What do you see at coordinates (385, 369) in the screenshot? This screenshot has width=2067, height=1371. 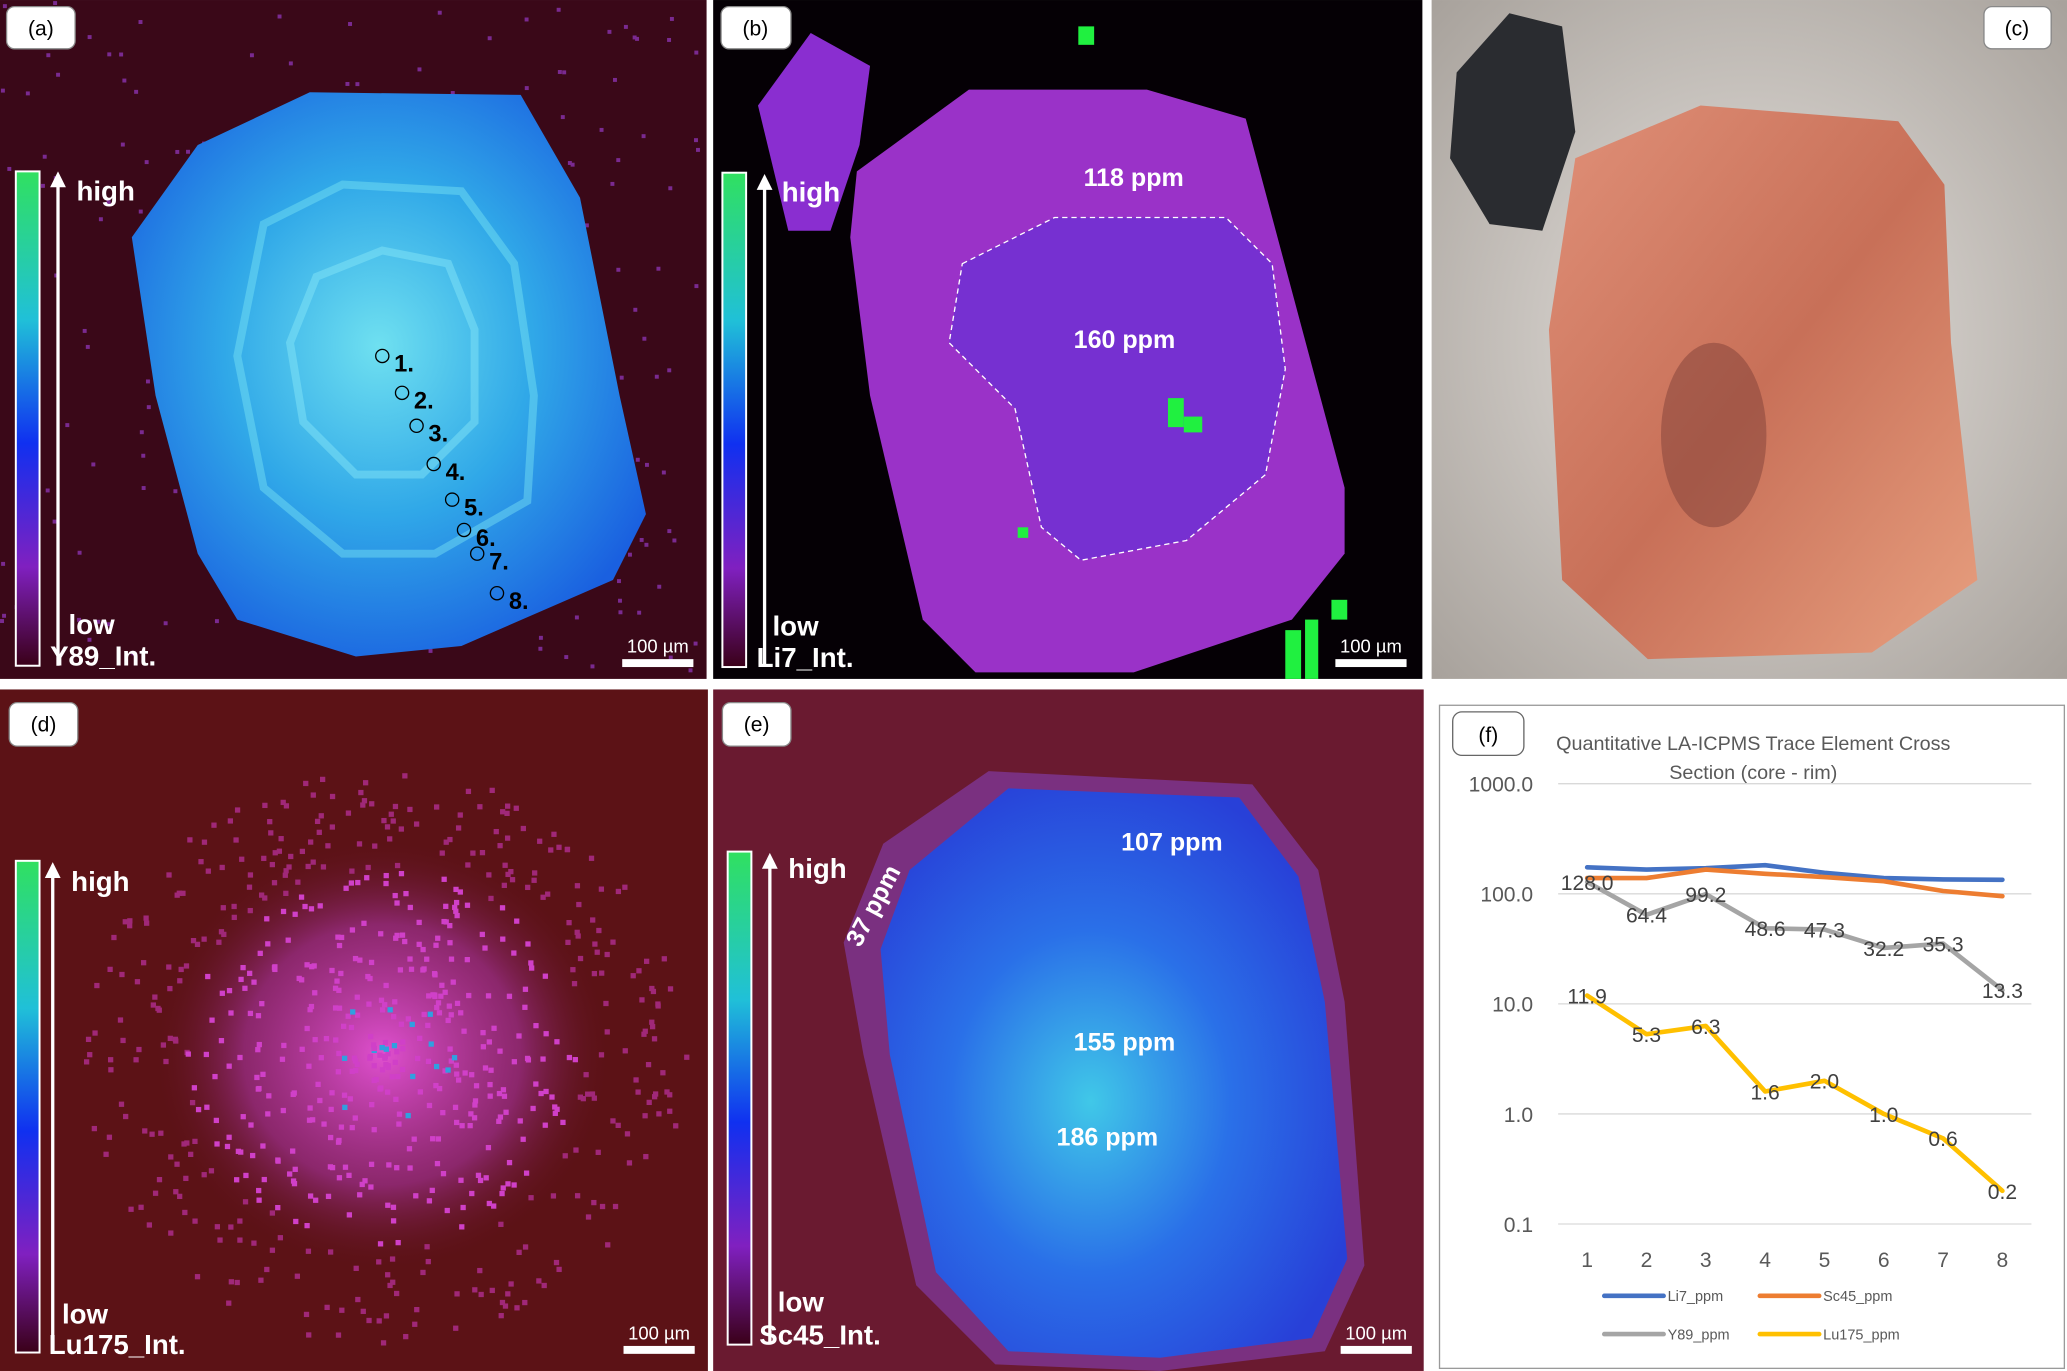 I see `growth-zone` at bounding box center [385, 369].